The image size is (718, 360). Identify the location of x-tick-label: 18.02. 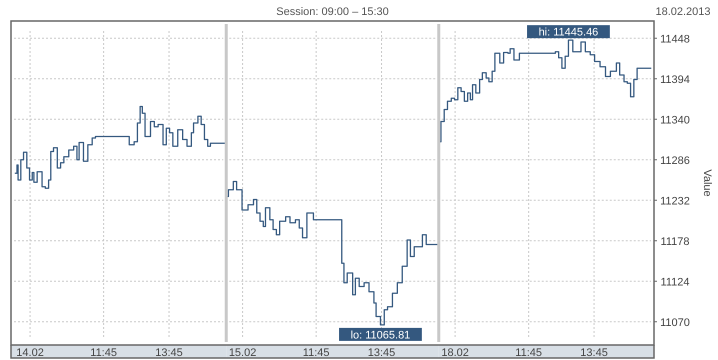
(455, 353).